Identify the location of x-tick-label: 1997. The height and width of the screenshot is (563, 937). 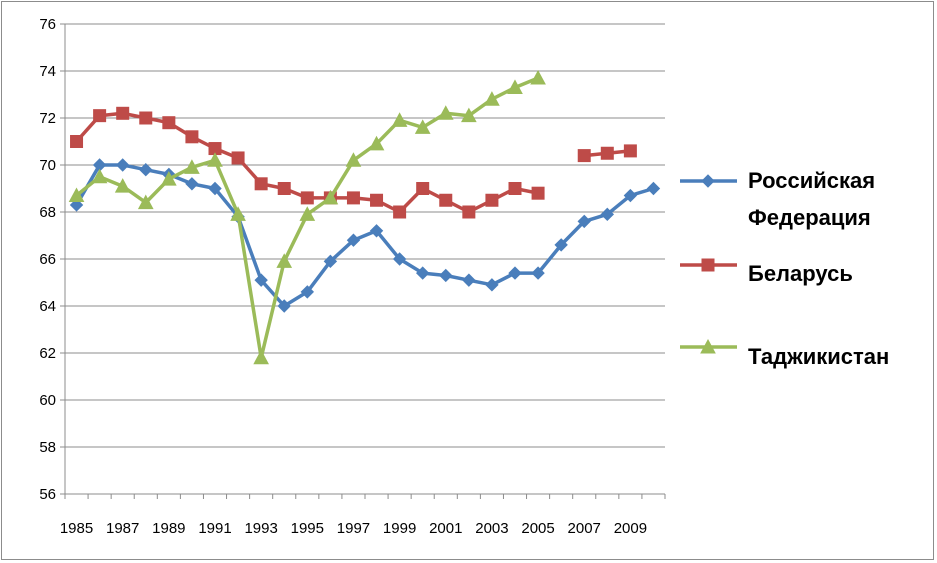
(353, 528).